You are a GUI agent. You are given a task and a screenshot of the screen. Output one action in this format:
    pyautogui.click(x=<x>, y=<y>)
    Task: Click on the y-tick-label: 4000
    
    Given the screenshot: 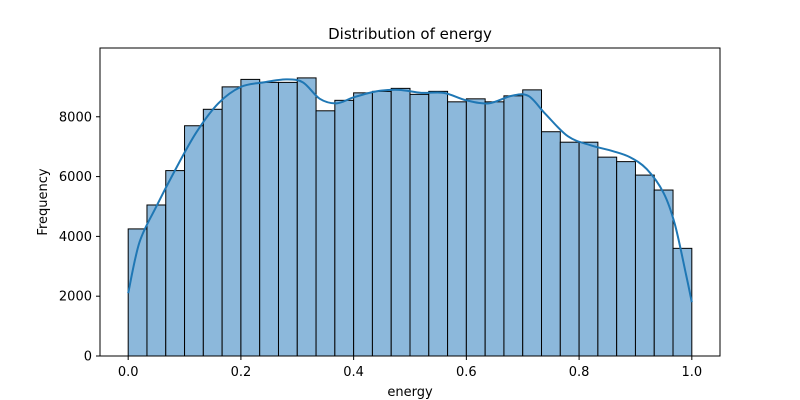 What is the action you would take?
    pyautogui.click(x=75, y=237)
    